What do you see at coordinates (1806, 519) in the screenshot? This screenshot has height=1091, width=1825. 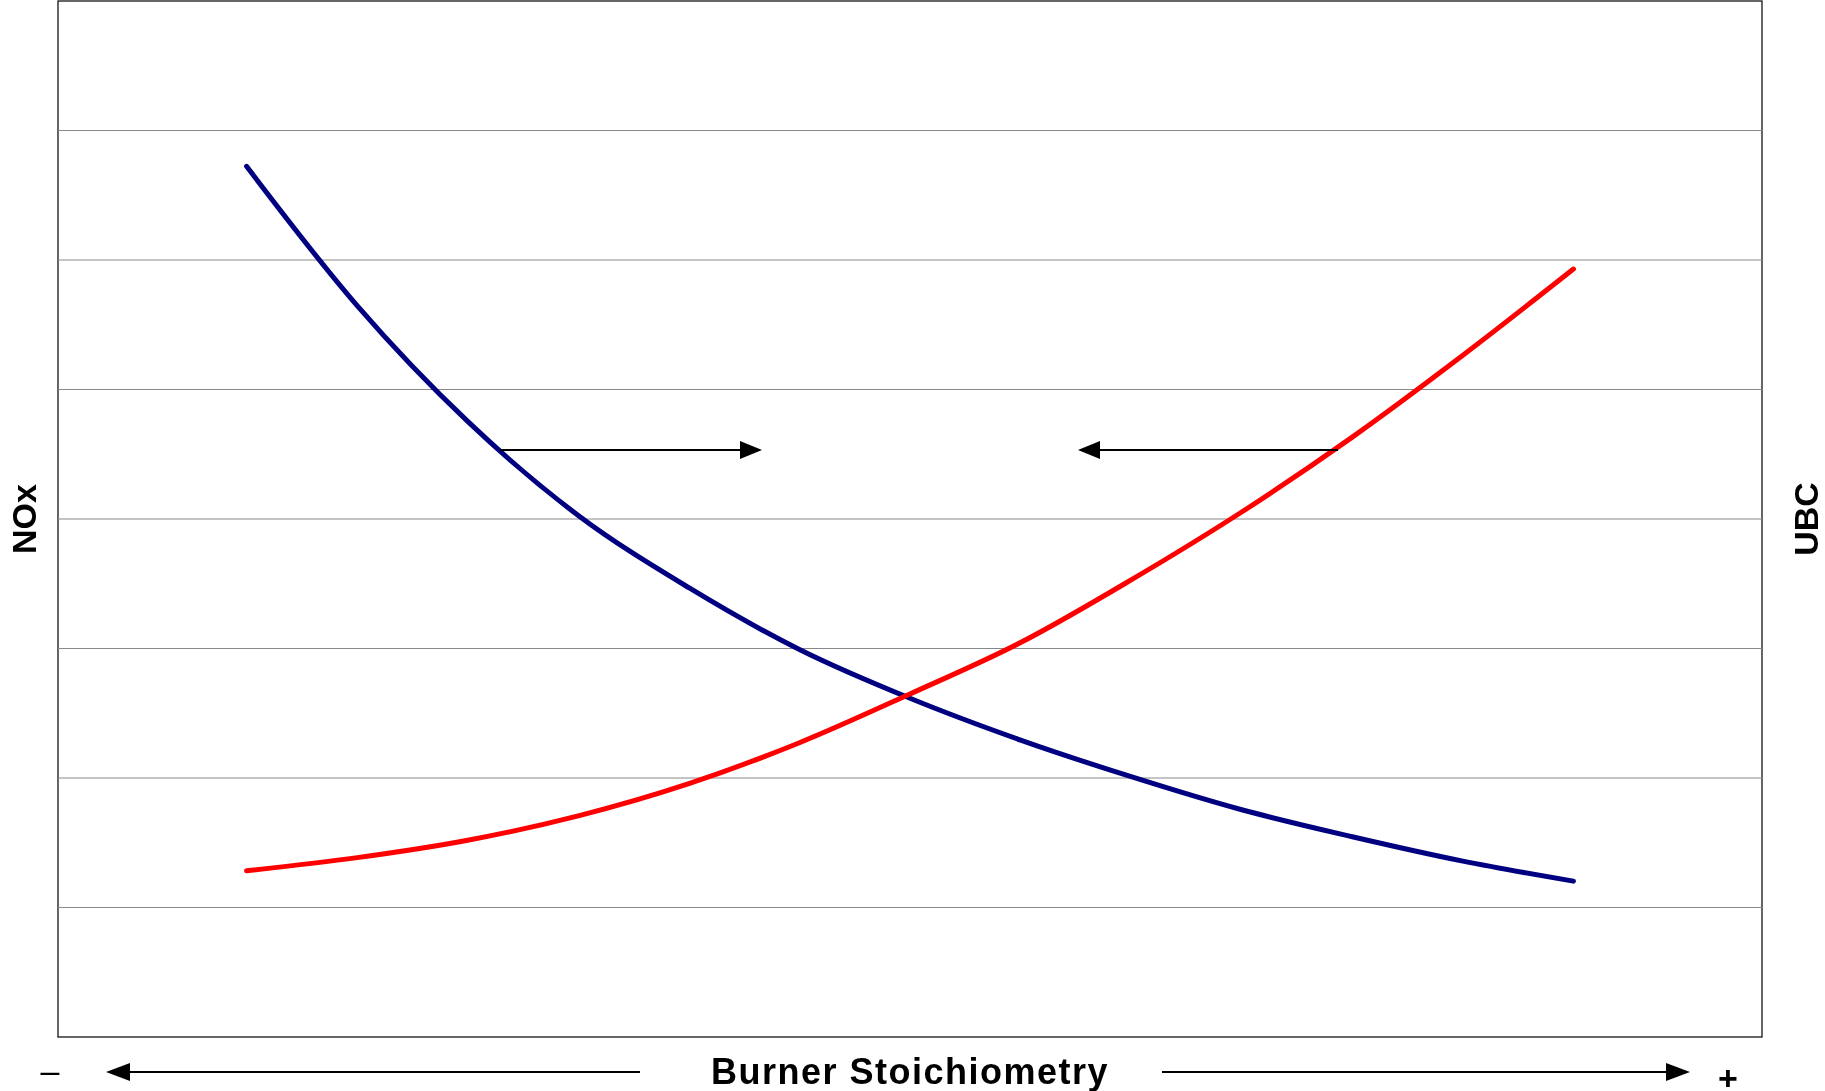 I see `y2-axis-title: UBC` at bounding box center [1806, 519].